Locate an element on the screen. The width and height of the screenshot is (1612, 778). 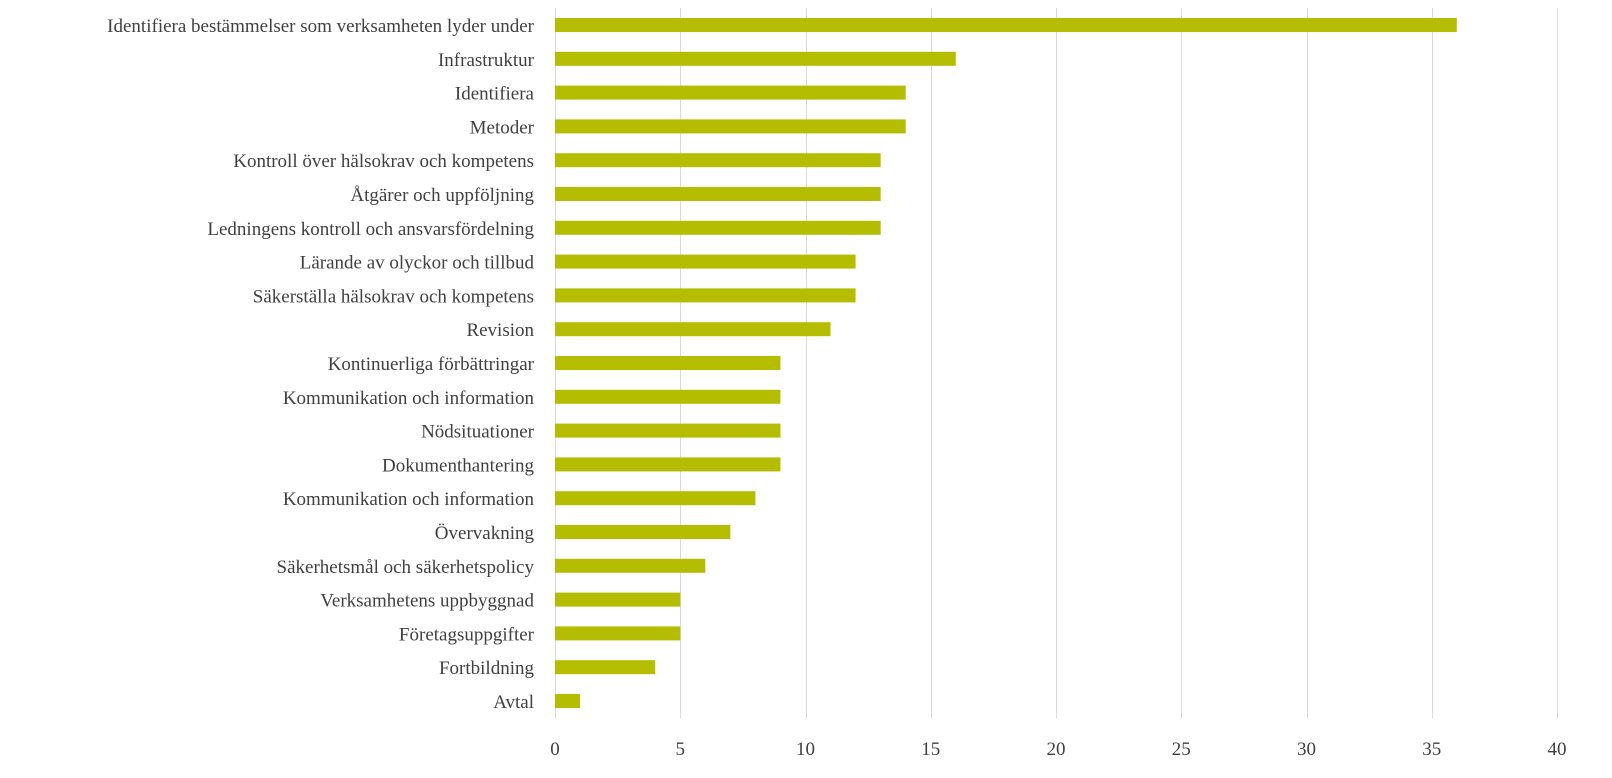
category-label: Revision is located at coordinates (500, 330).